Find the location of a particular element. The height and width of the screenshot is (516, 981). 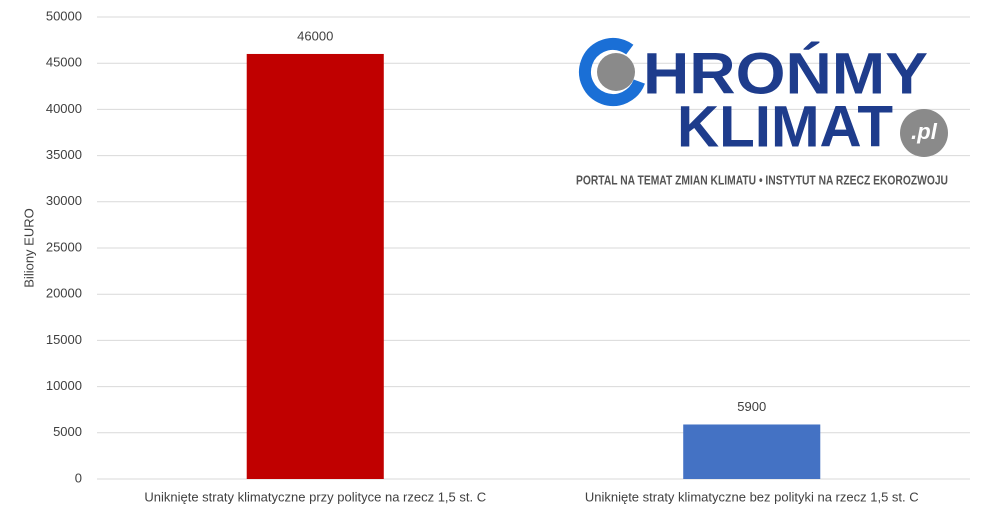

y-tick-label: 0 is located at coordinates (78, 477).